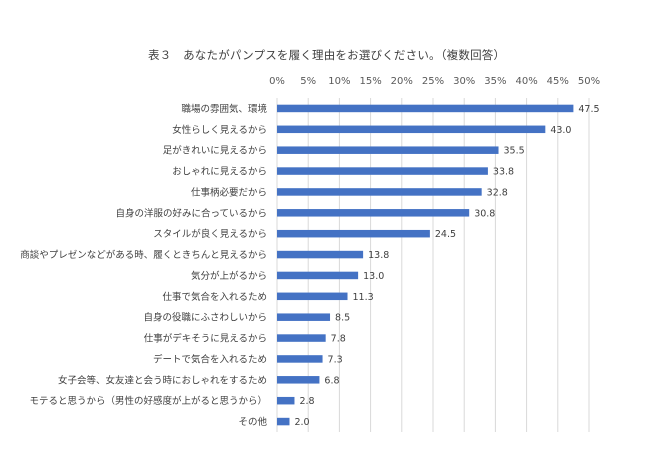 The width and height of the screenshot is (647, 456). What do you see at coordinates (588, 109) in the screenshot?
I see `data-label: 47.5` at bounding box center [588, 109].